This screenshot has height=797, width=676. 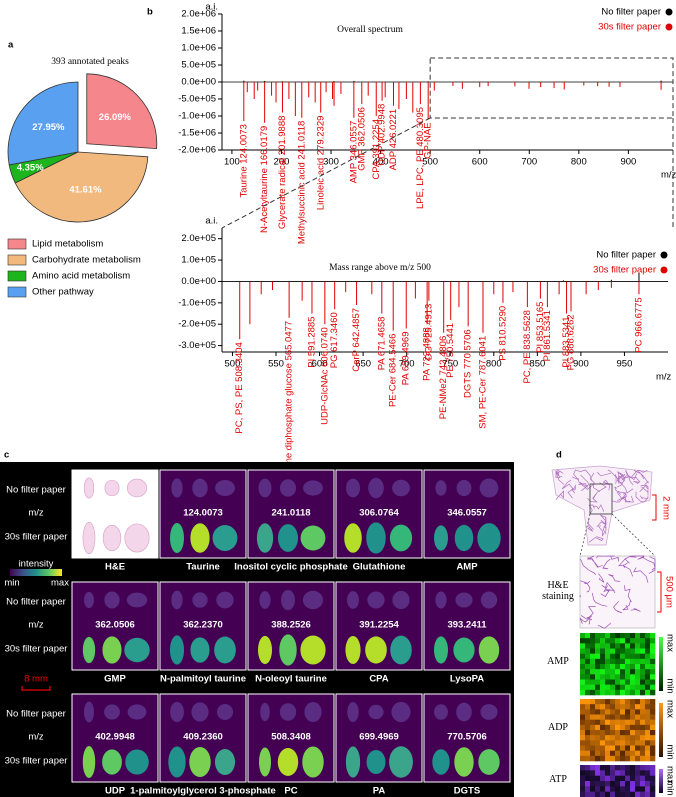 What do you see at coordinates (537, 364) in the screenshot?
I see `x-tick-label: 850` at bounding box center [537, 364].